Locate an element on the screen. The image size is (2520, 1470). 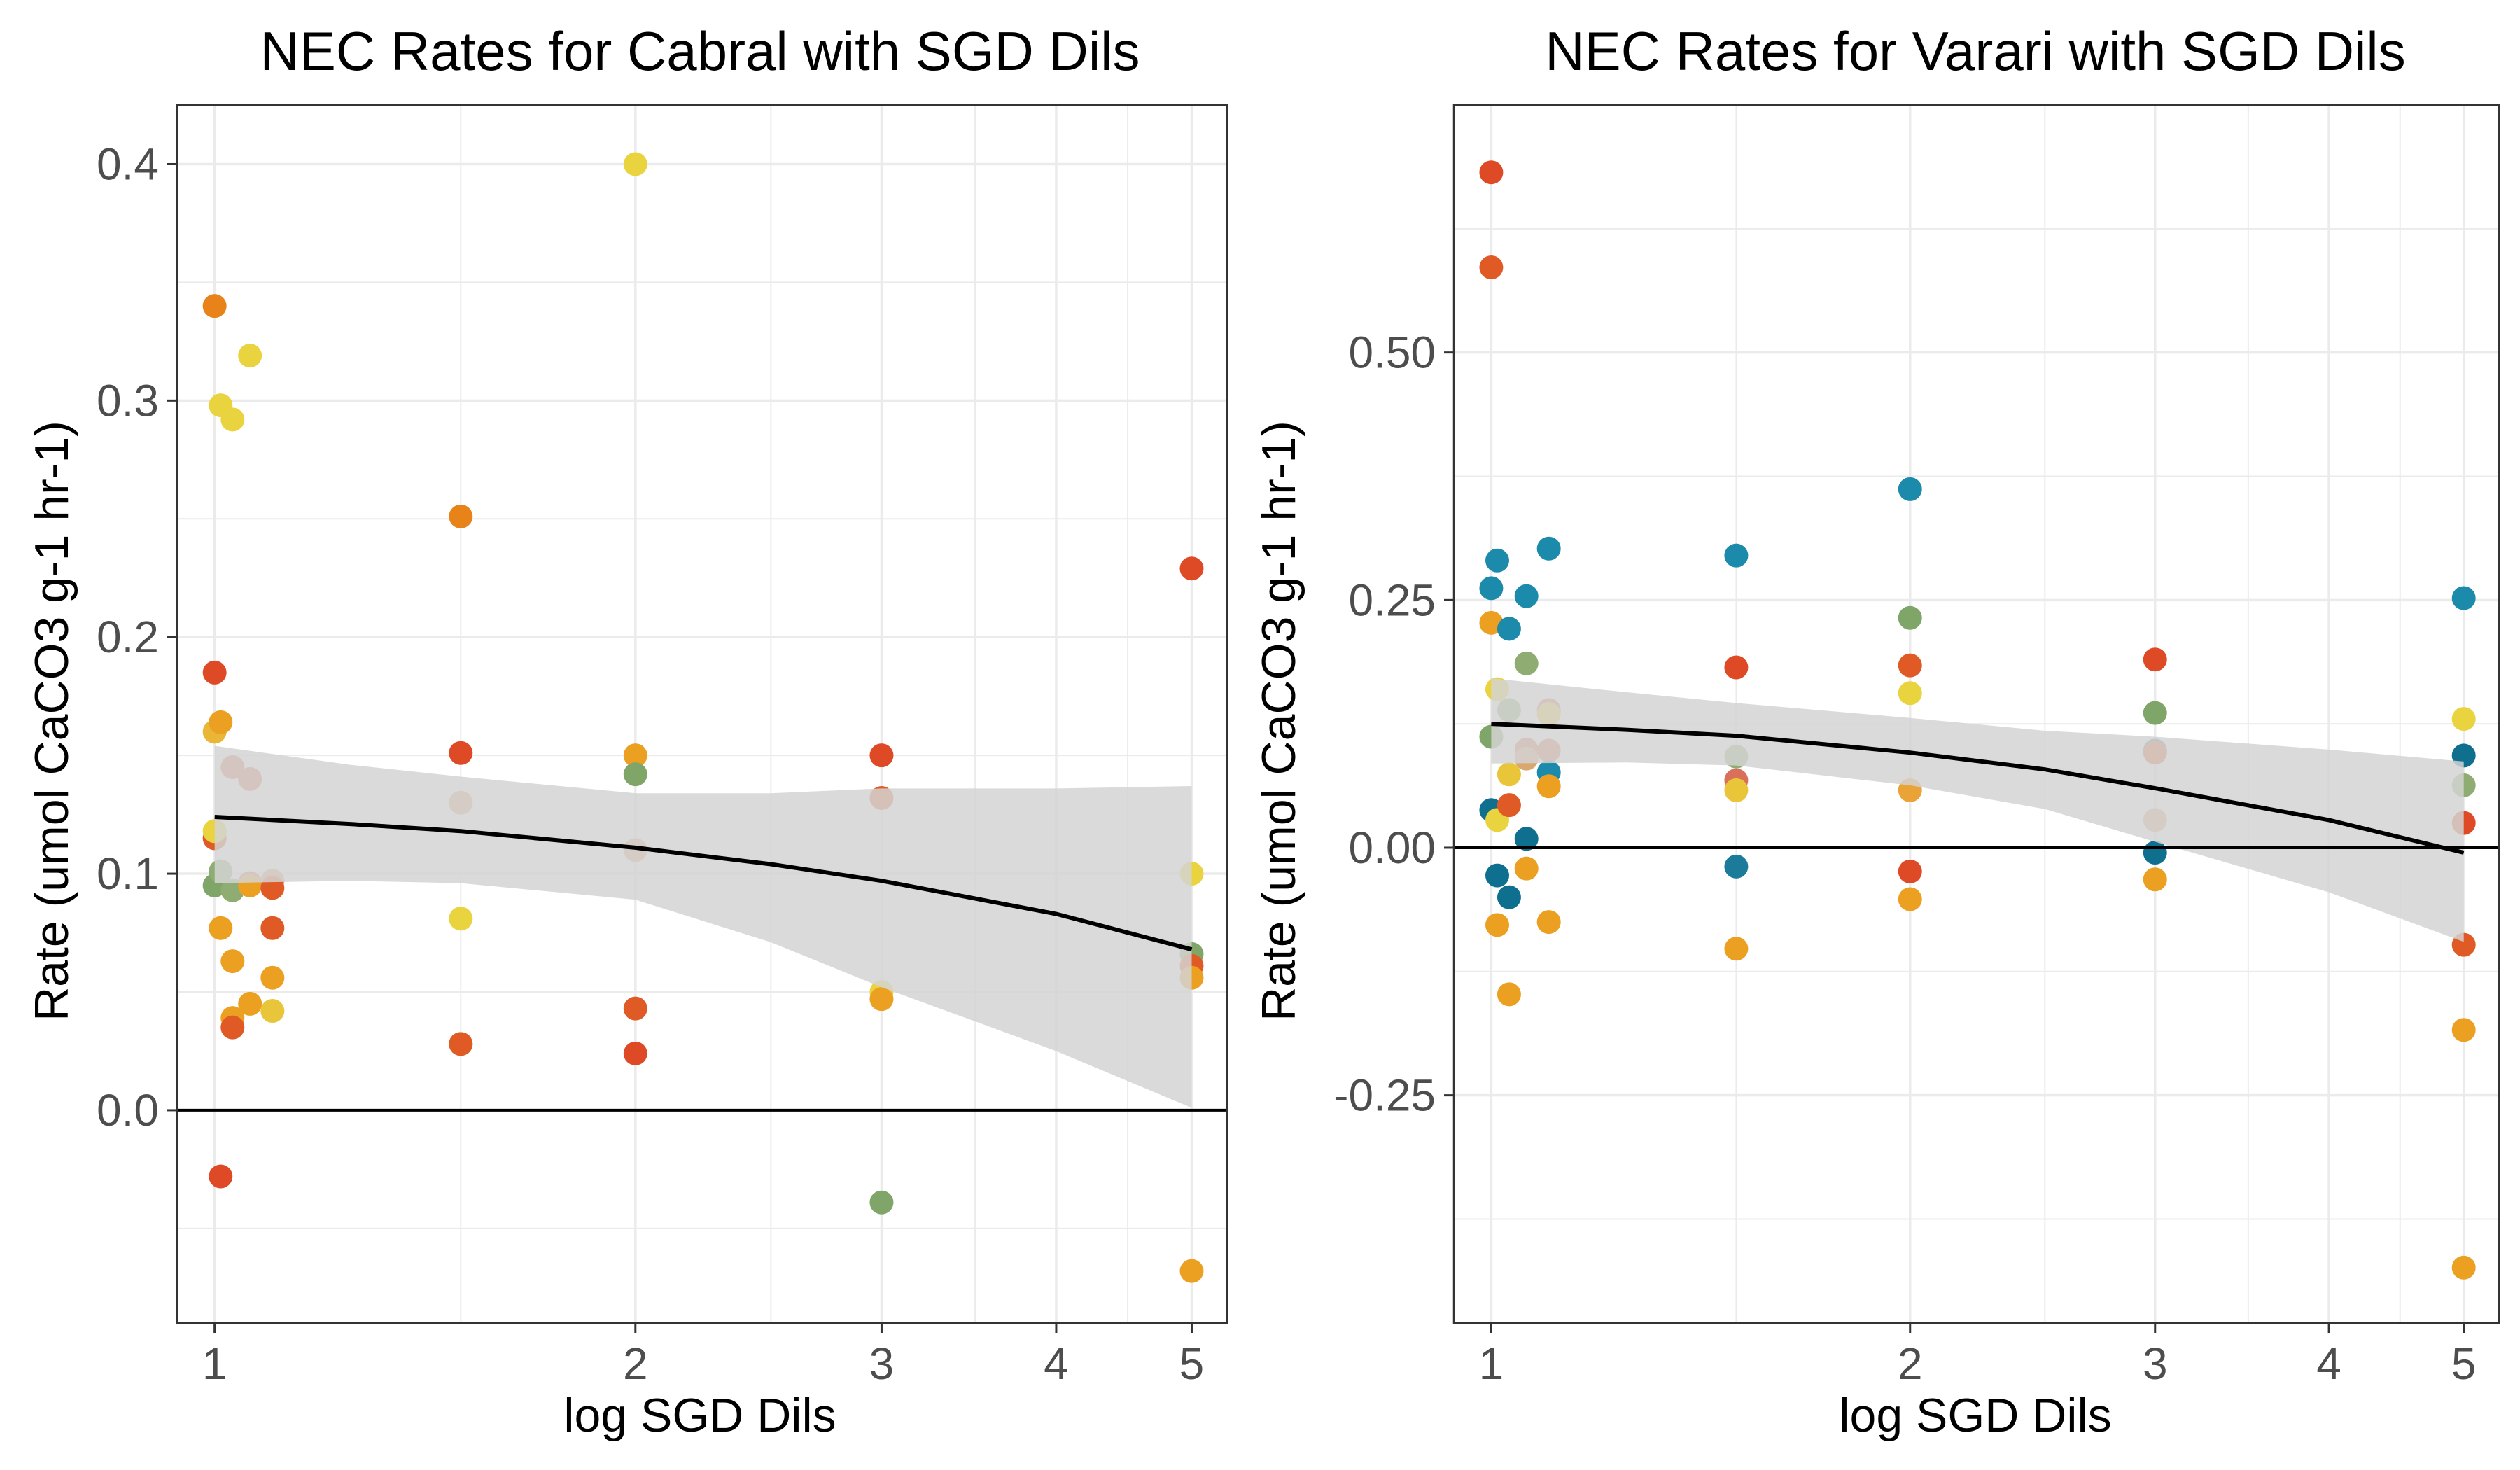
chart-varari-confidence-band is located at coordinates (1977, 810).